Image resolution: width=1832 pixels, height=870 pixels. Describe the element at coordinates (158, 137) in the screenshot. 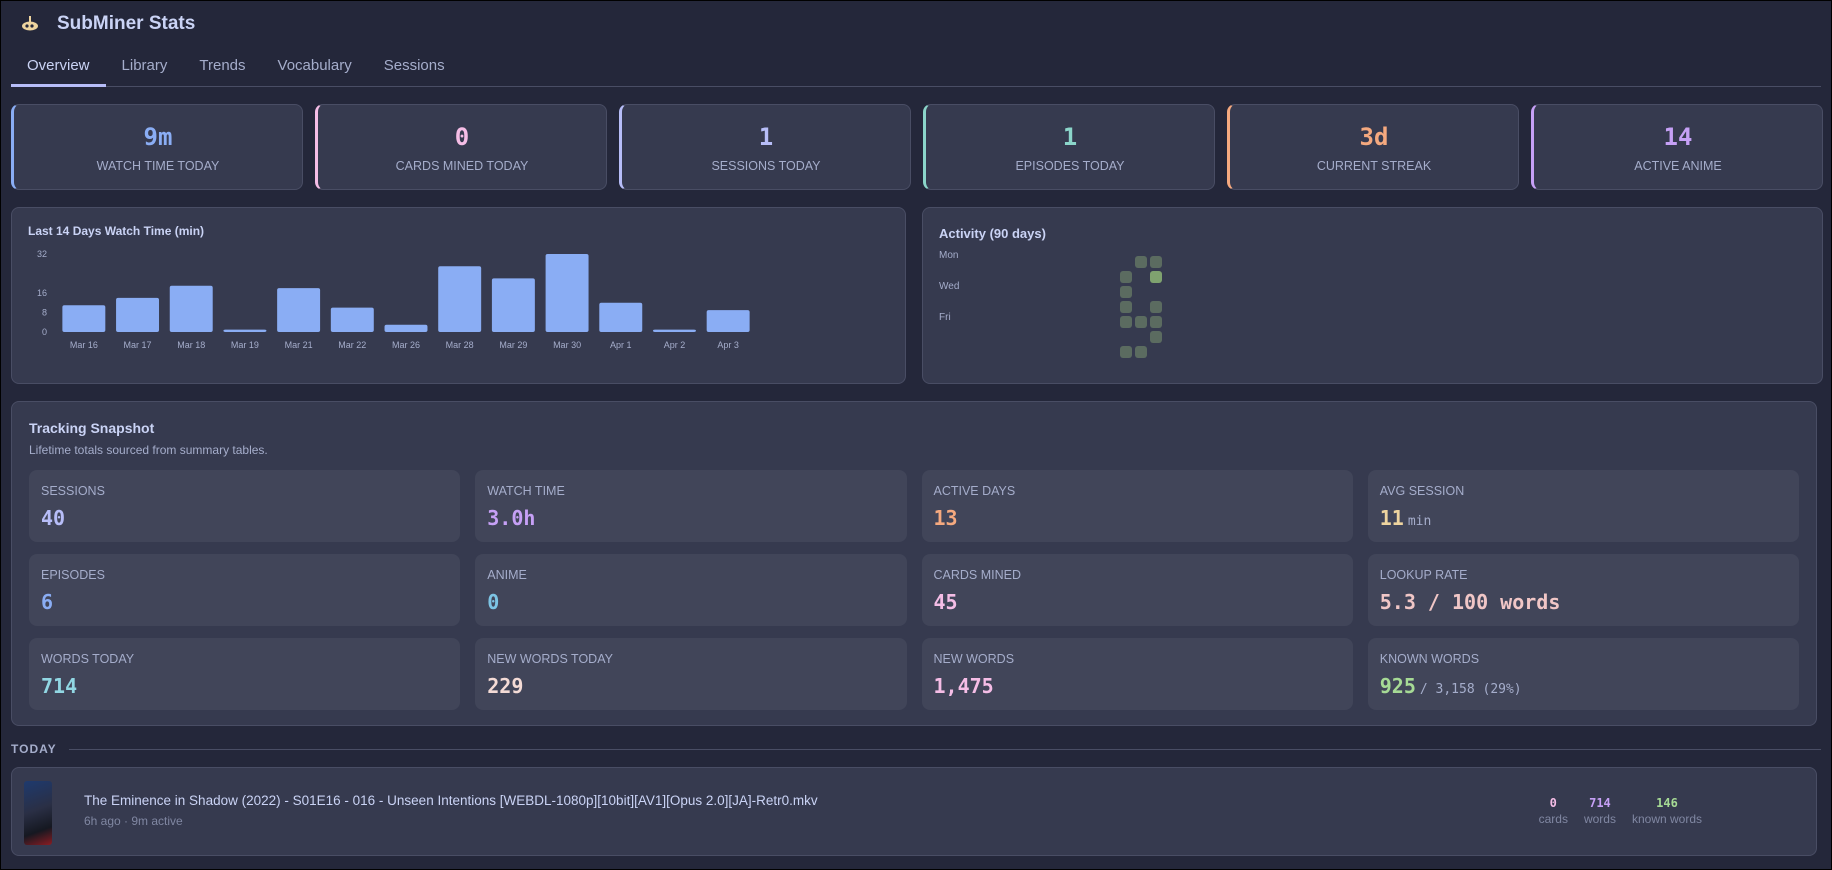

I see `stat-value: 9m` at that location.